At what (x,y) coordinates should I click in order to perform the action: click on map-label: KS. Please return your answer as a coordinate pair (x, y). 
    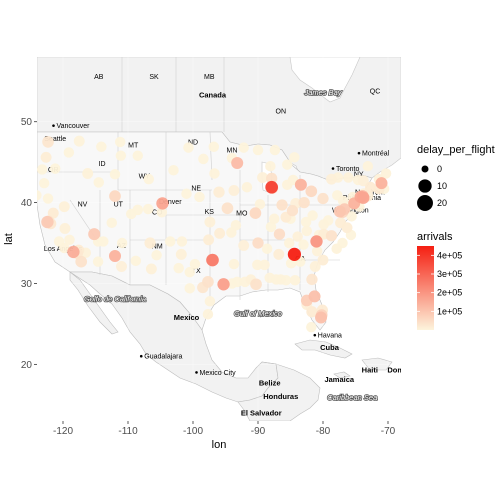
    Looking at the image, I should click on (210, 212).